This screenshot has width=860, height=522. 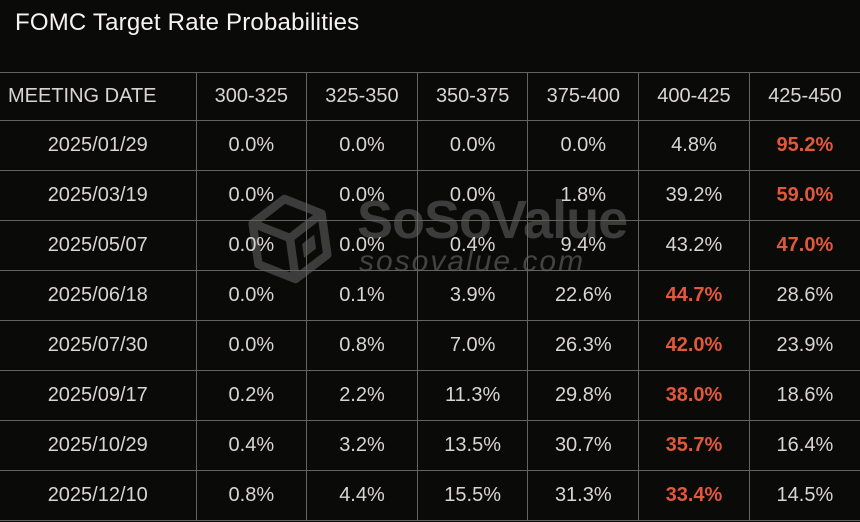 What do you see at coordinates (694, 395) in the screenshot?
I see `probability-cell: 38.0%` at bounding box center [694, 395].